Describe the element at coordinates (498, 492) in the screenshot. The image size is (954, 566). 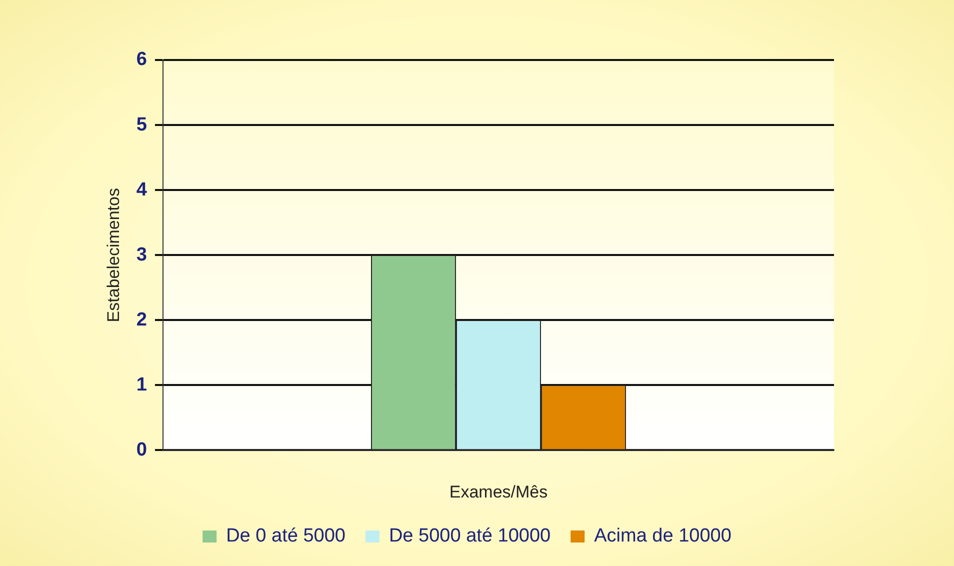
I see `x-axis-title: Exames/Mês` at that location.